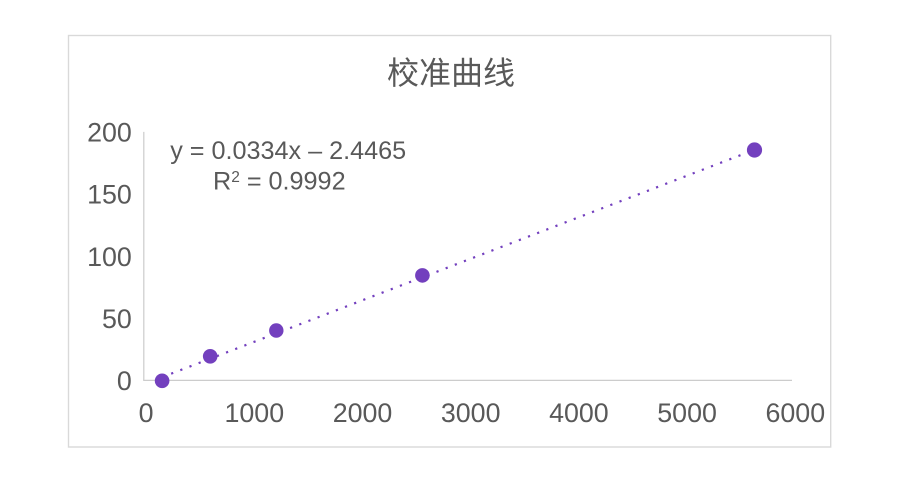  I want to click on svg-text: 4000, so click(579, 413).